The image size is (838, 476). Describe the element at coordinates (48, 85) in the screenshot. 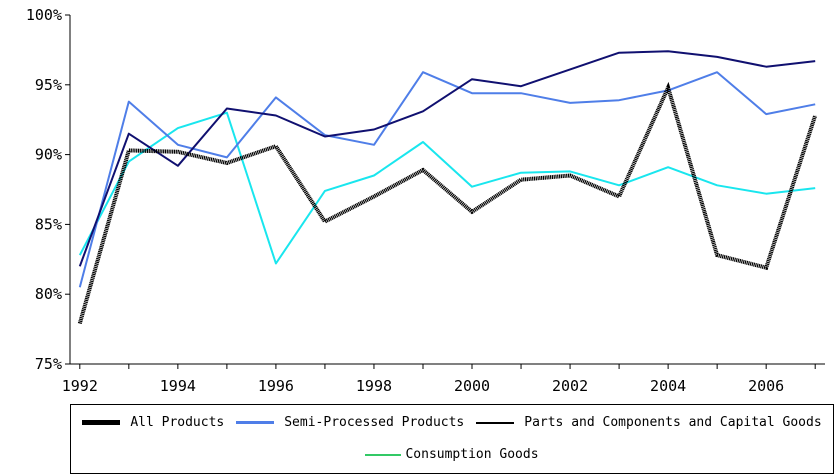

I see `y-tick-label: 95%` at that location.